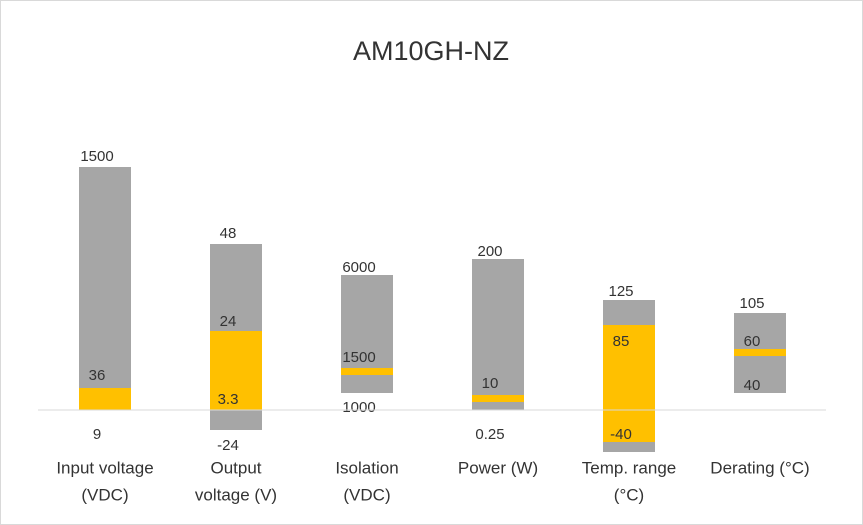 The width and height of the screenshot is (863, 525). I want to click on value-label: 85, so click(621, 341).